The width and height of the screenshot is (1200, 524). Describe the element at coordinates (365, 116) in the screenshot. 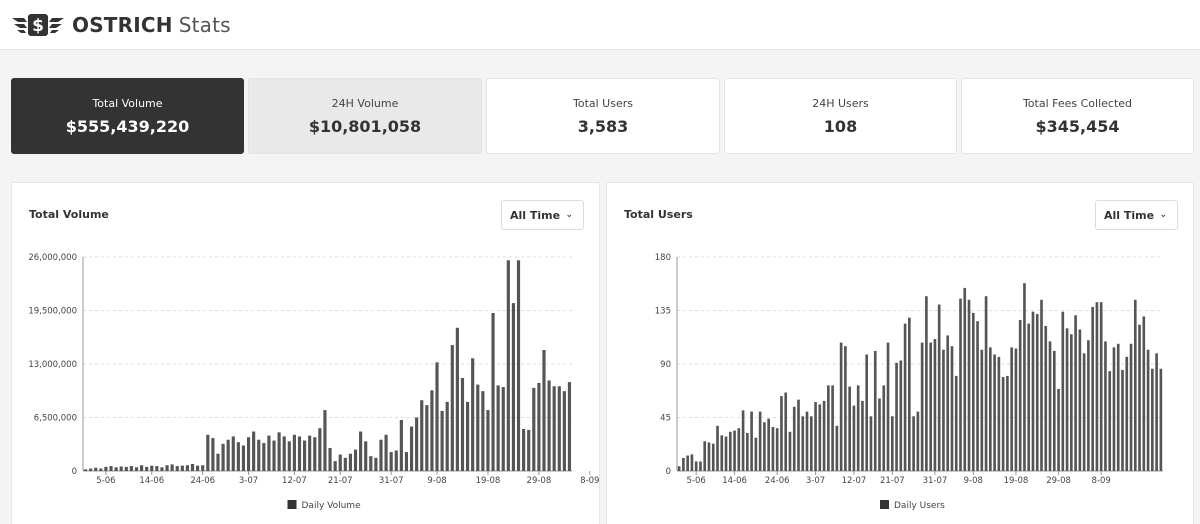

I see `stat-card-24h-volume: 24H Volume $10,801,058` at that location.